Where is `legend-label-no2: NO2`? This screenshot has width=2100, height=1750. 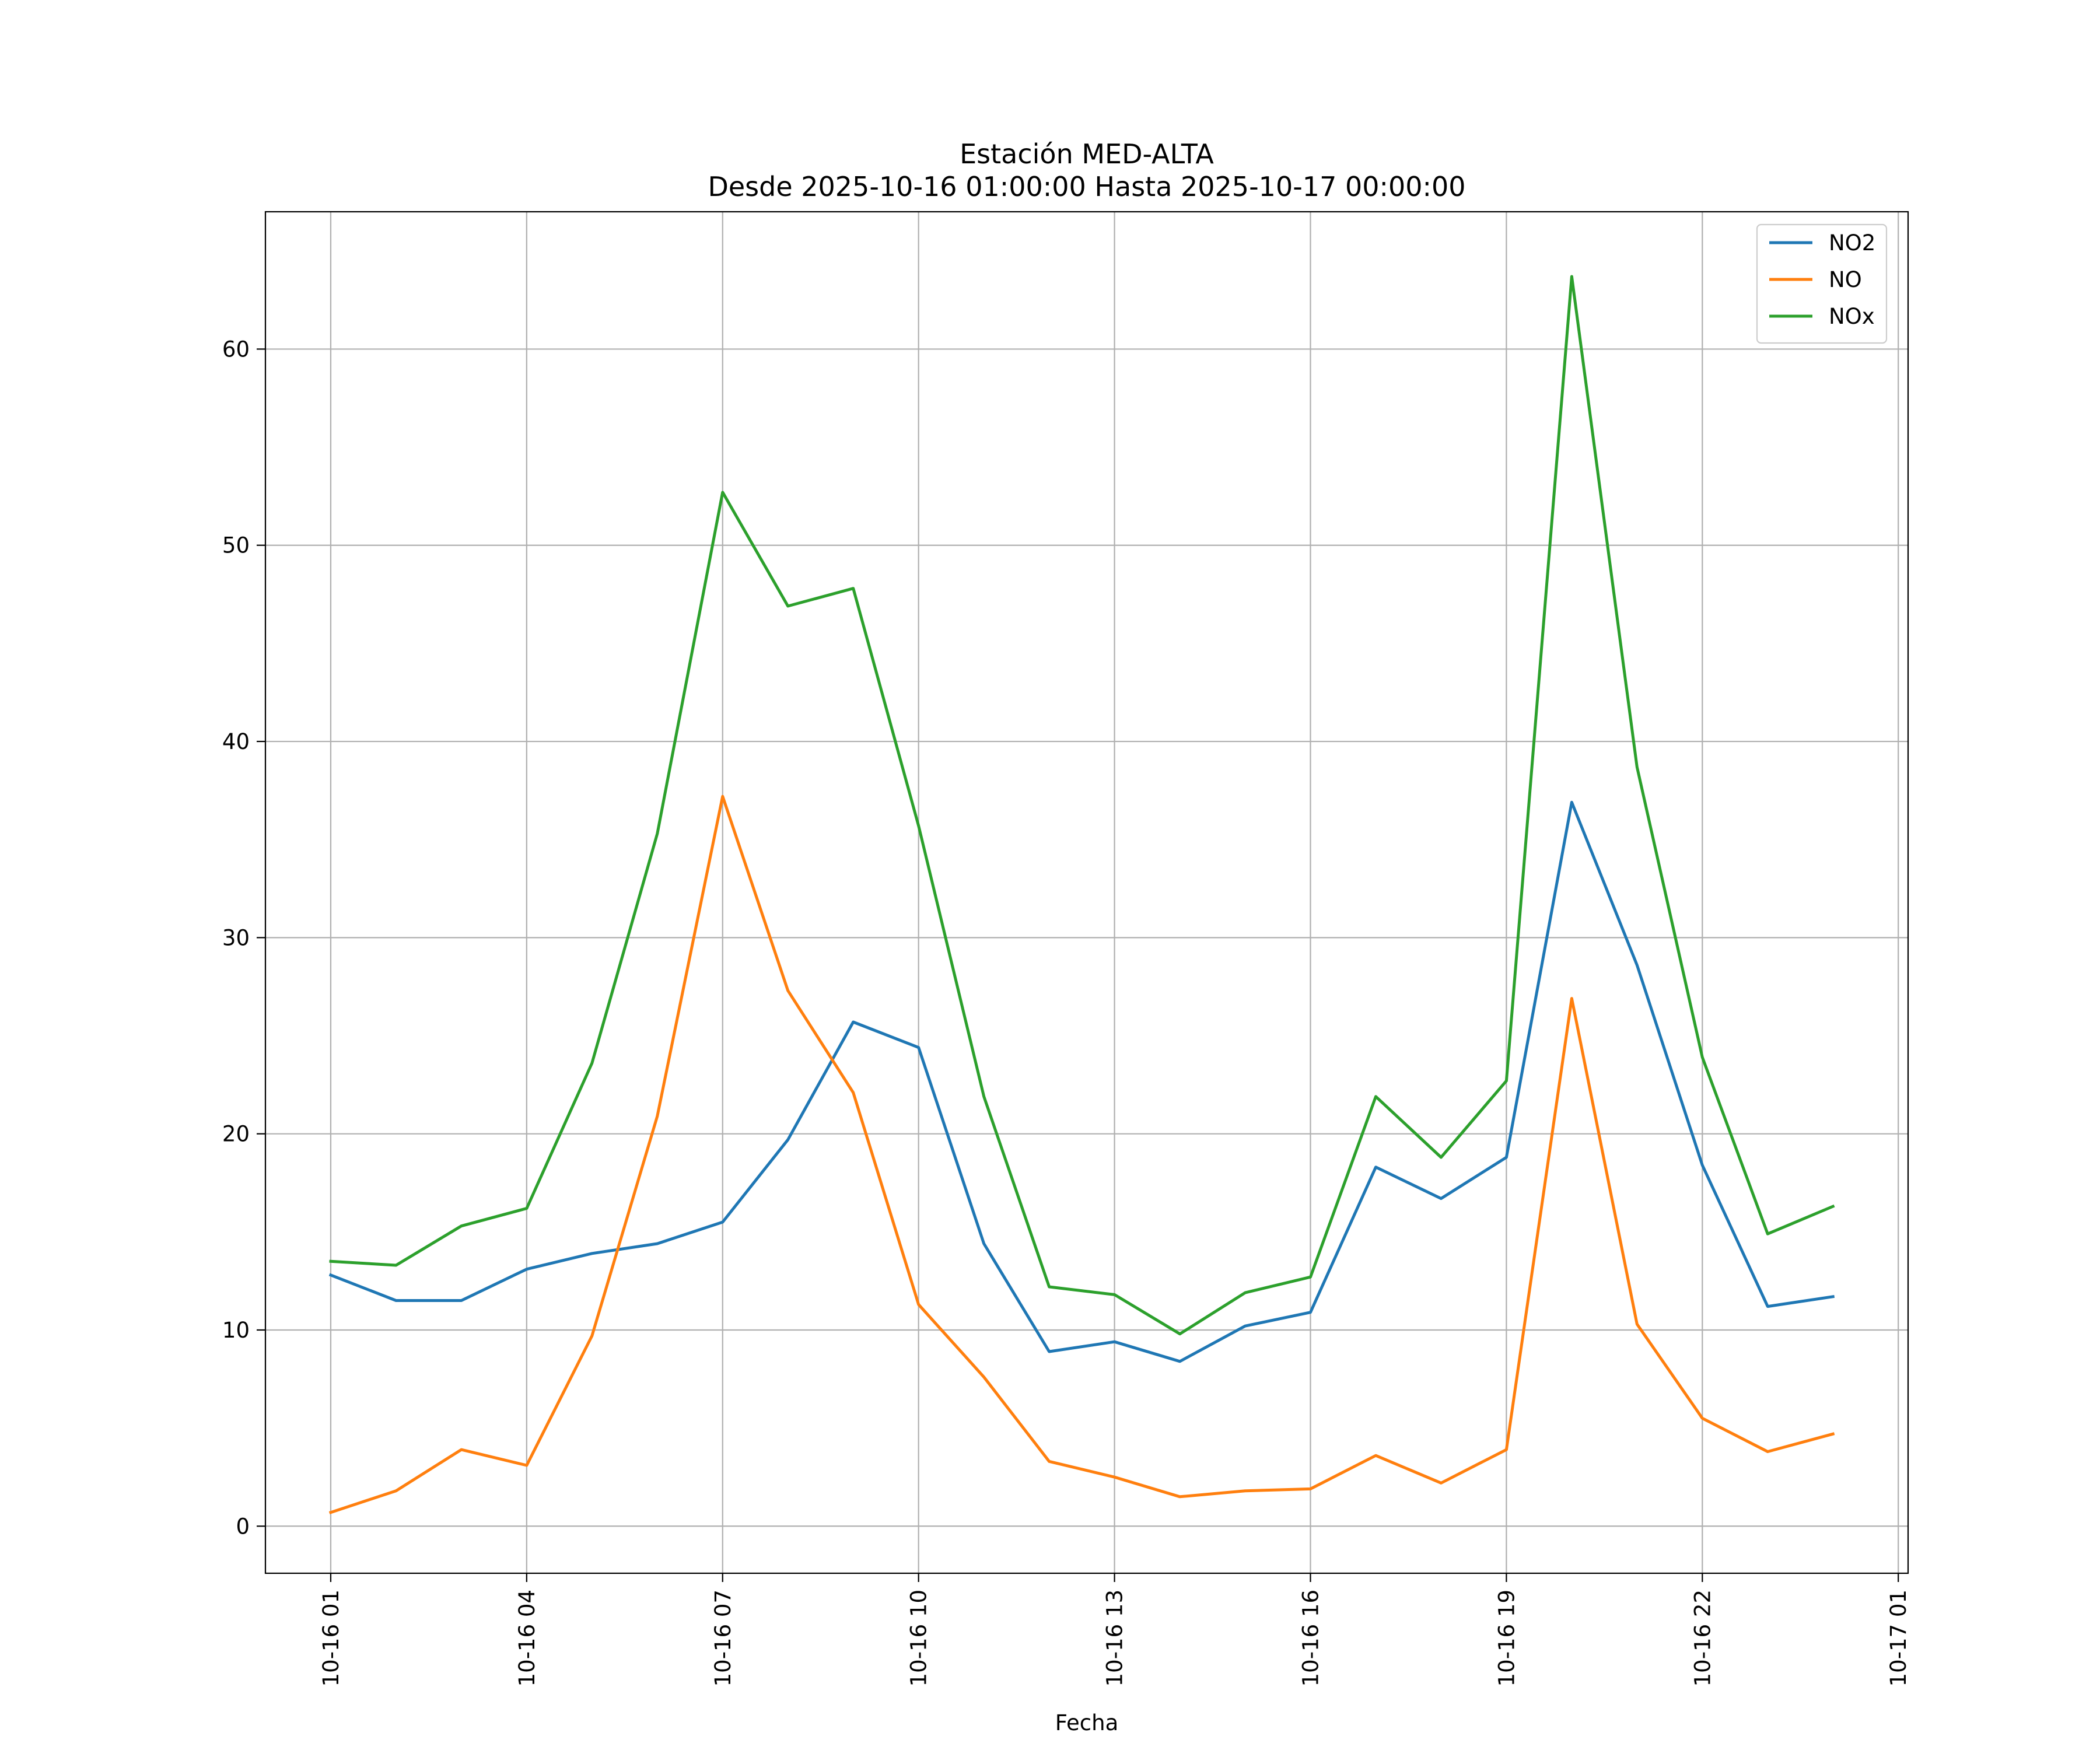 legend-label-no2: NO2 is located at coordinates (1852, 243).